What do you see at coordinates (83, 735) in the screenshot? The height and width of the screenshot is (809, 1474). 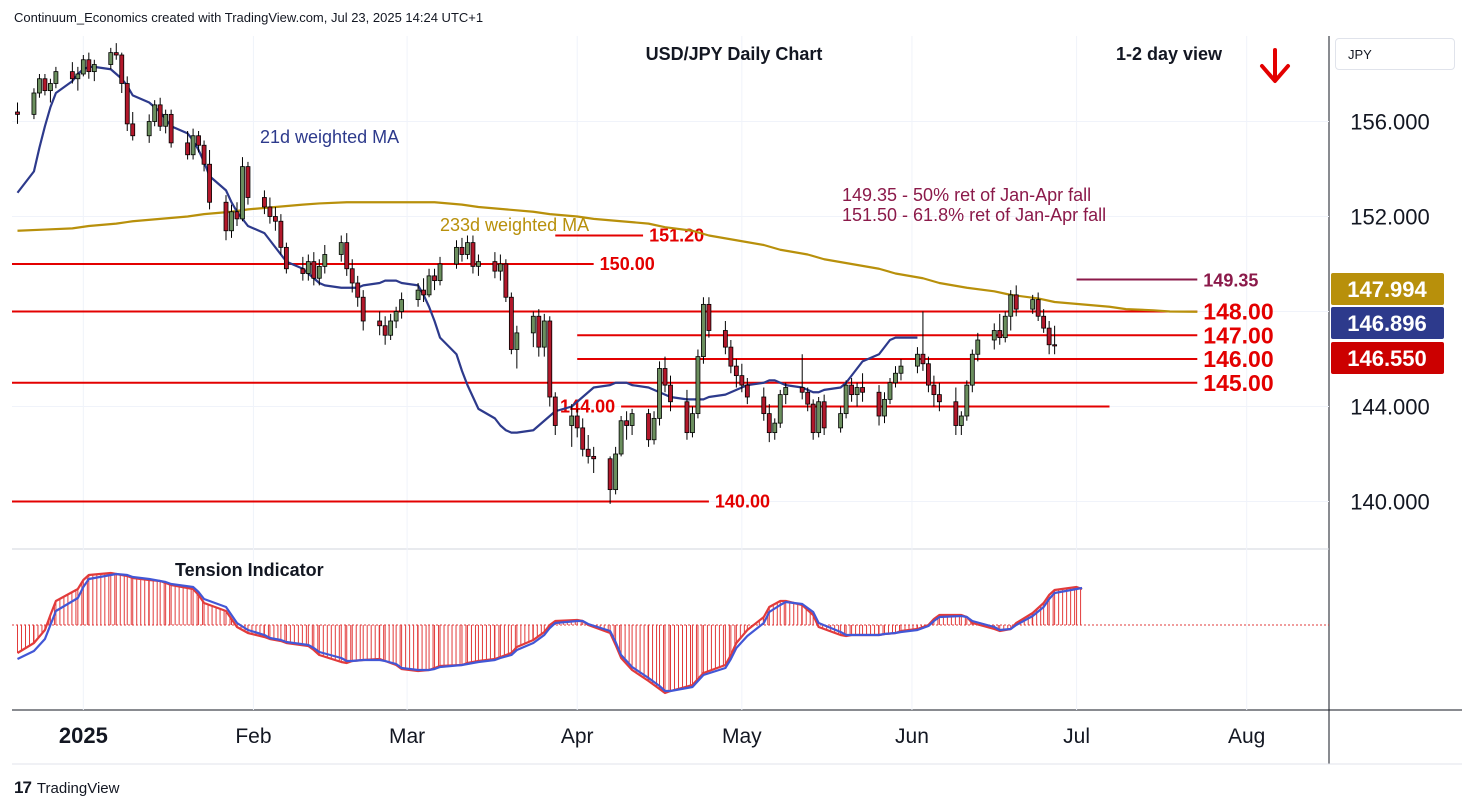 I see `time-tick-label: 2025` at bounding box center [83, 735].